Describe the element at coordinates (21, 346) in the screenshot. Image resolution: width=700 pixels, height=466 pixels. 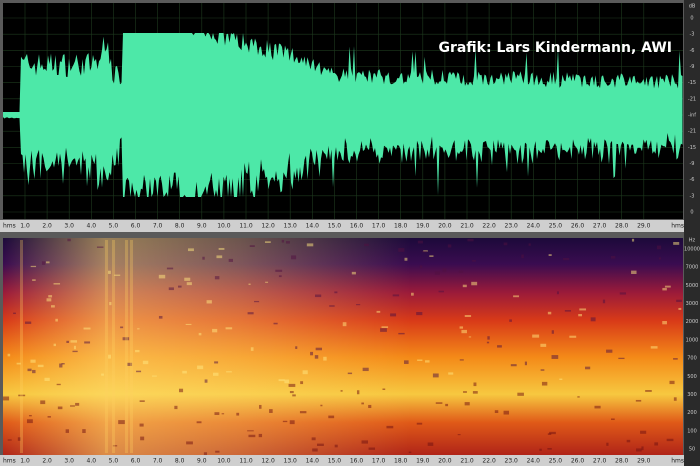
I see `texture-streak` at that location.